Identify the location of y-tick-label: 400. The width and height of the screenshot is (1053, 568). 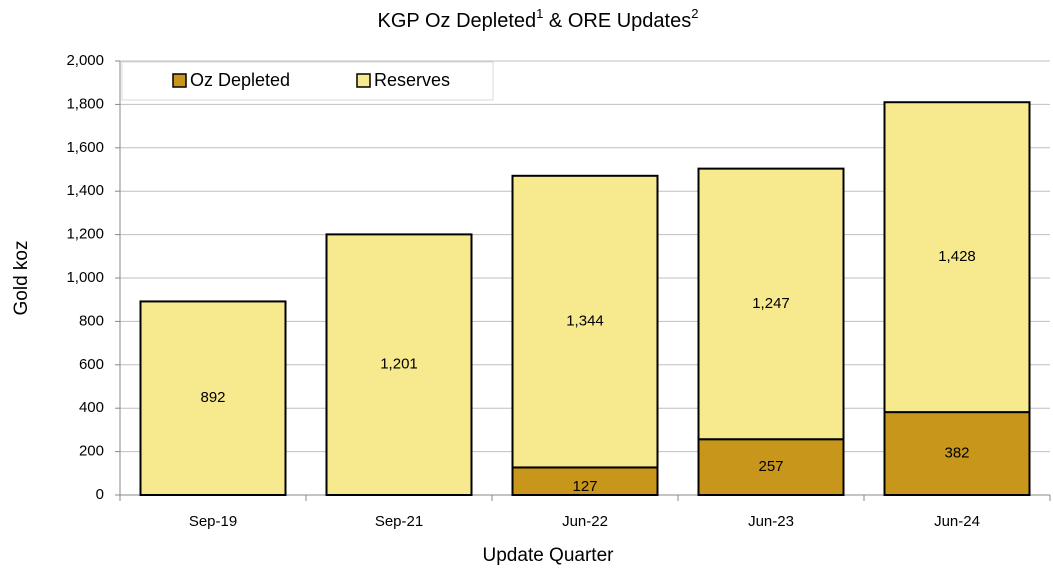
(91, 407).